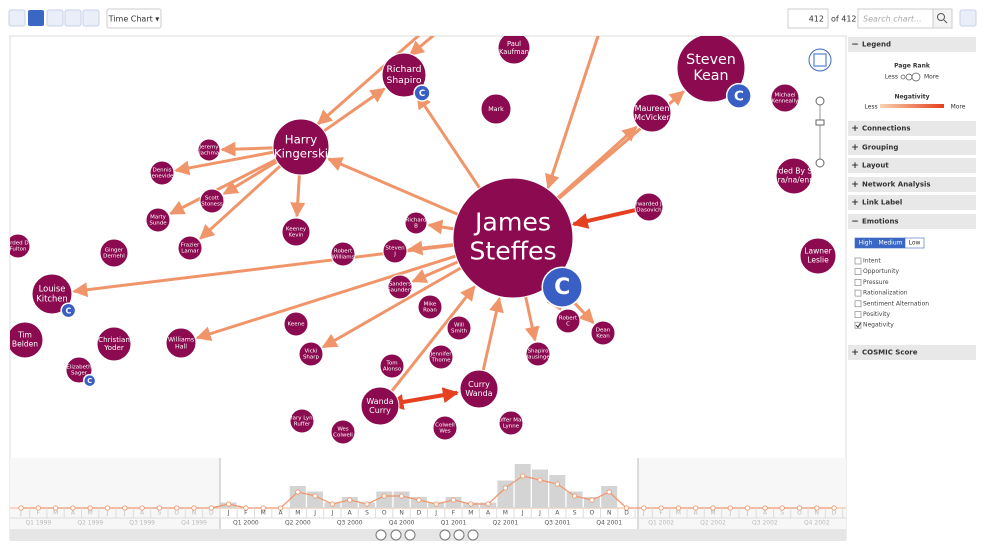  Describe the element at coordinates (603, 330) in the screenshot. I see `node-label: Dean` at that location.